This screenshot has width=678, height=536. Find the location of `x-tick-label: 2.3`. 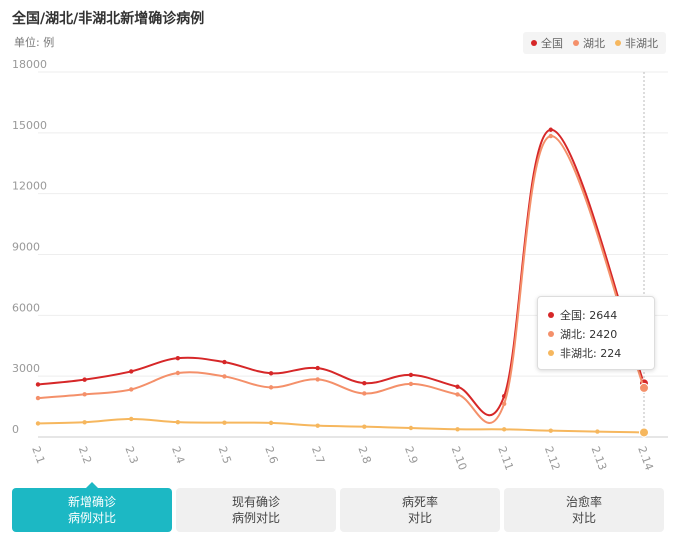

x-tick-label: 2.3 is located at coordinates (131, 455).